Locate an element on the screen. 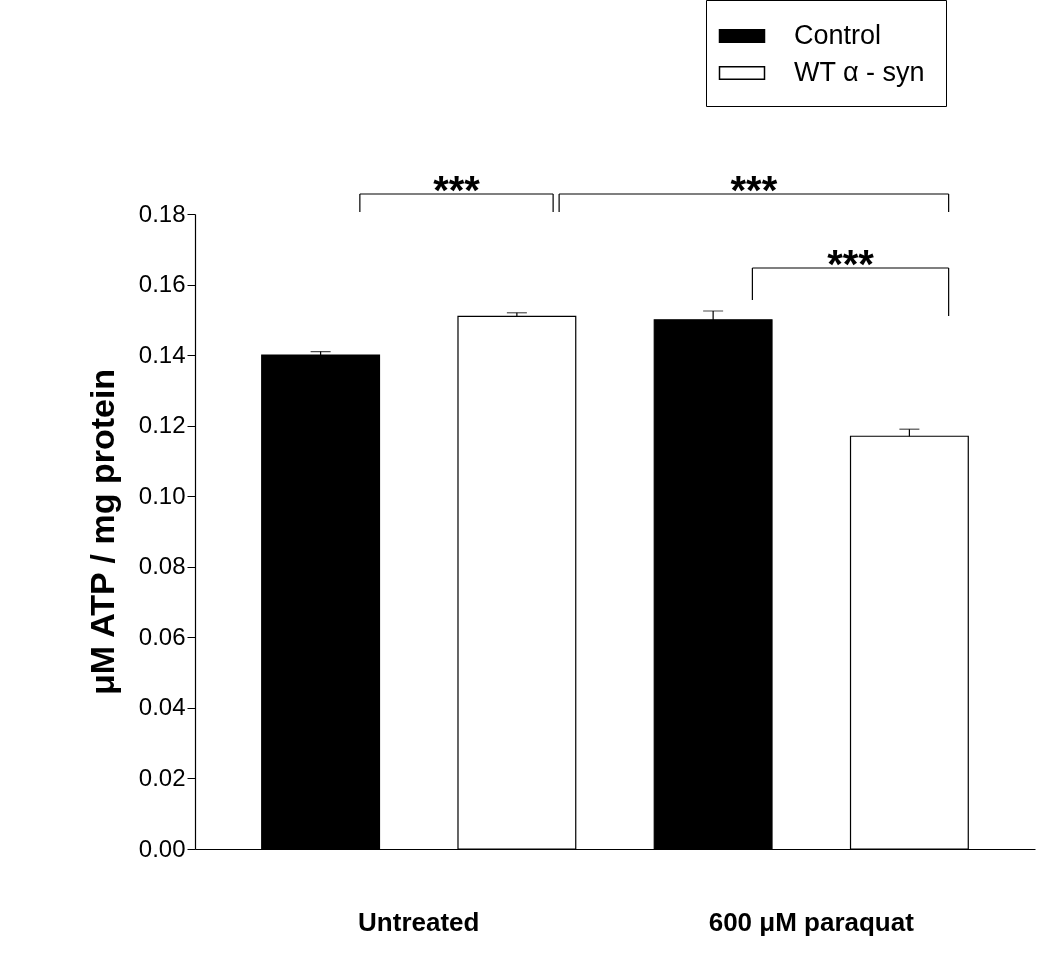 This screenshot has width=1049, height=956. y-tick-label: 0.18 is located at coordinates (162, 213).